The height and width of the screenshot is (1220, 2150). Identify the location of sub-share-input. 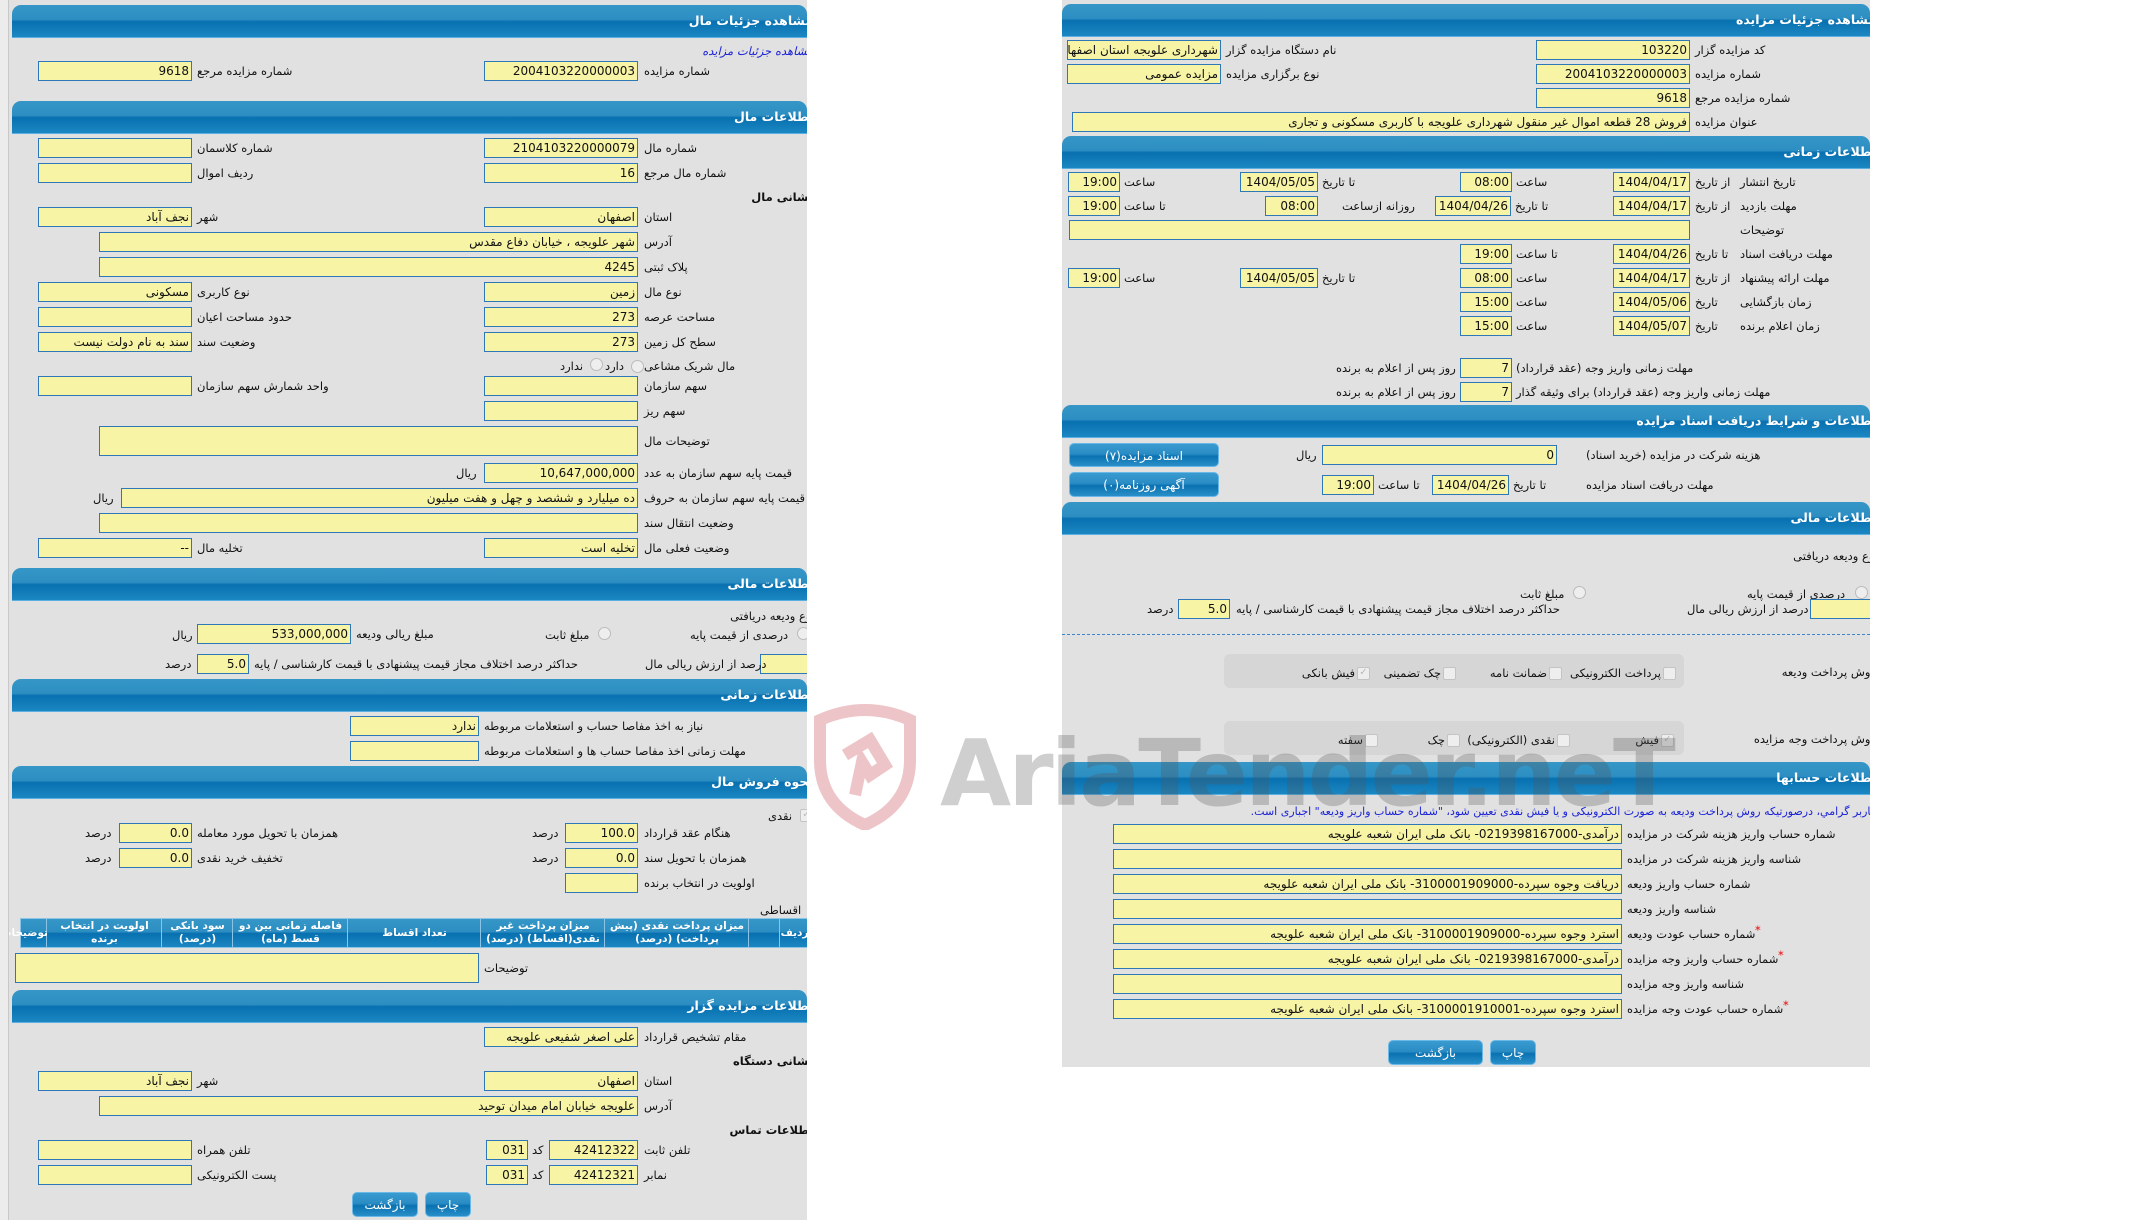
(561, 411).